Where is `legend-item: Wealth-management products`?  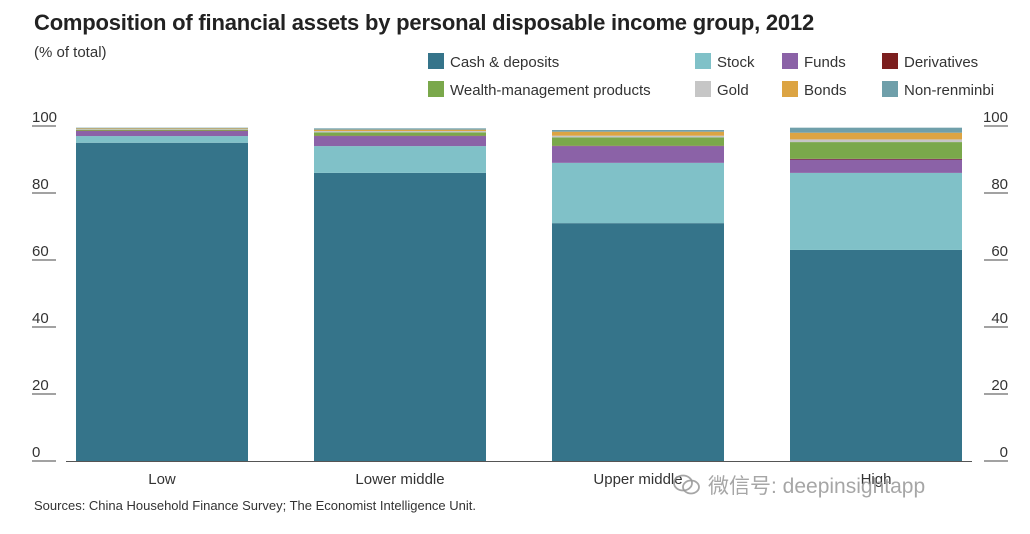
legend-item: Wealth-management products is located at coordinates (539, 90).